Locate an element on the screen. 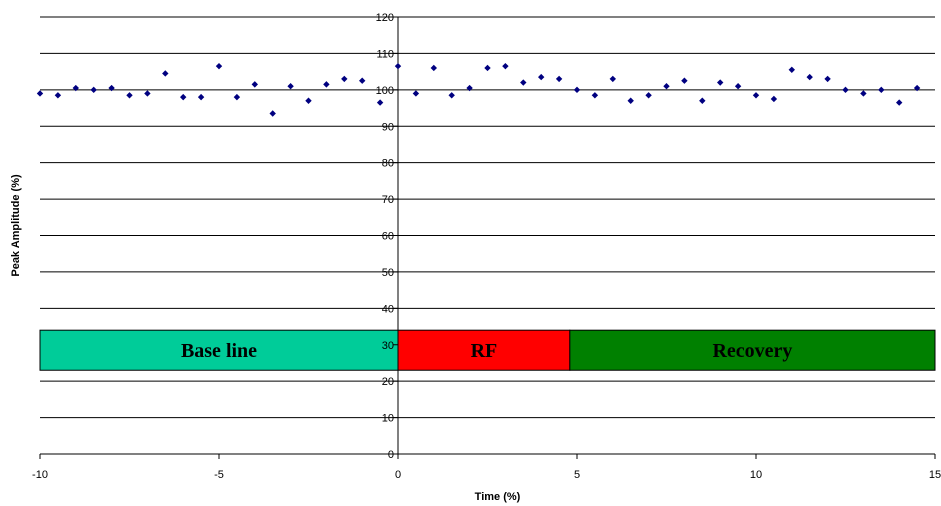  data-points is located at coordinates (478, 89).